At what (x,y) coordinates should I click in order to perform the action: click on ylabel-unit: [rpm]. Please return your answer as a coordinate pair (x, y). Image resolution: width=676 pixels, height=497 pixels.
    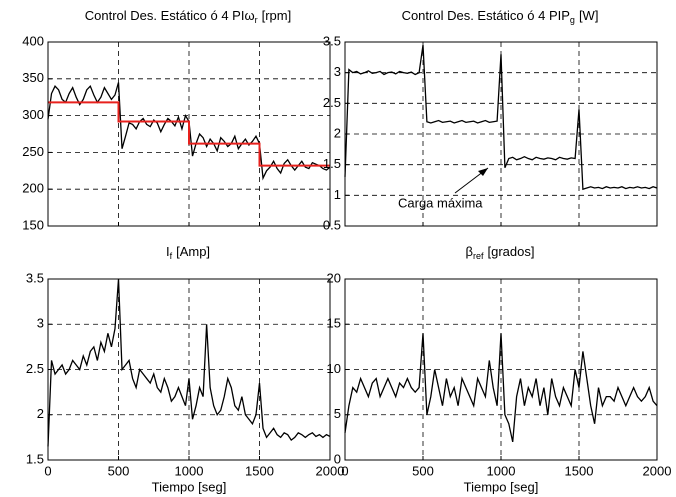
    Looking at the image, I should click on (277, 15).